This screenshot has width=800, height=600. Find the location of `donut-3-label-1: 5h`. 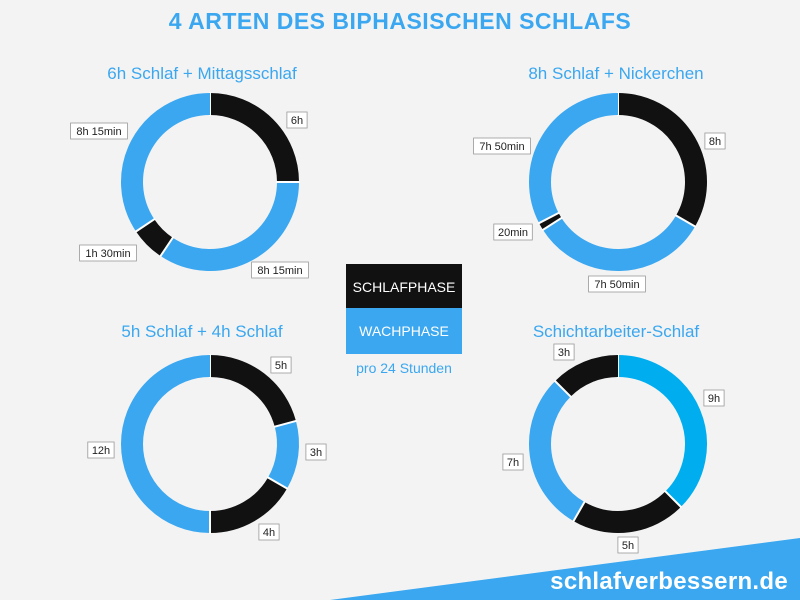

donut-3-label-1: 5h is located at coordinates (281, 366).